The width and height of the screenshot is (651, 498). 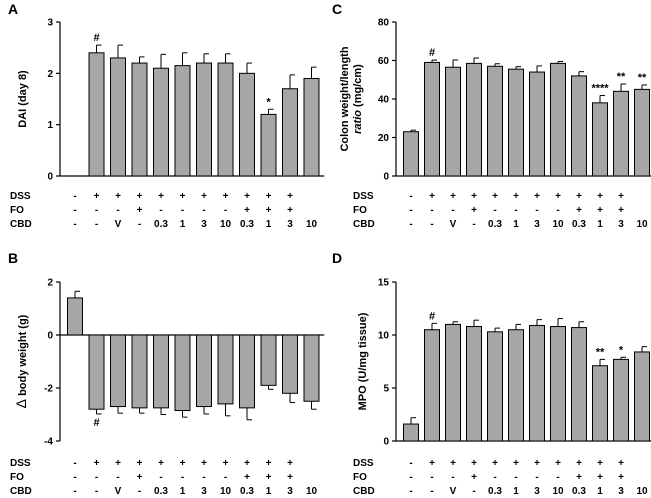 I want to click on significance-mark: *, so click(x=268, y=102).